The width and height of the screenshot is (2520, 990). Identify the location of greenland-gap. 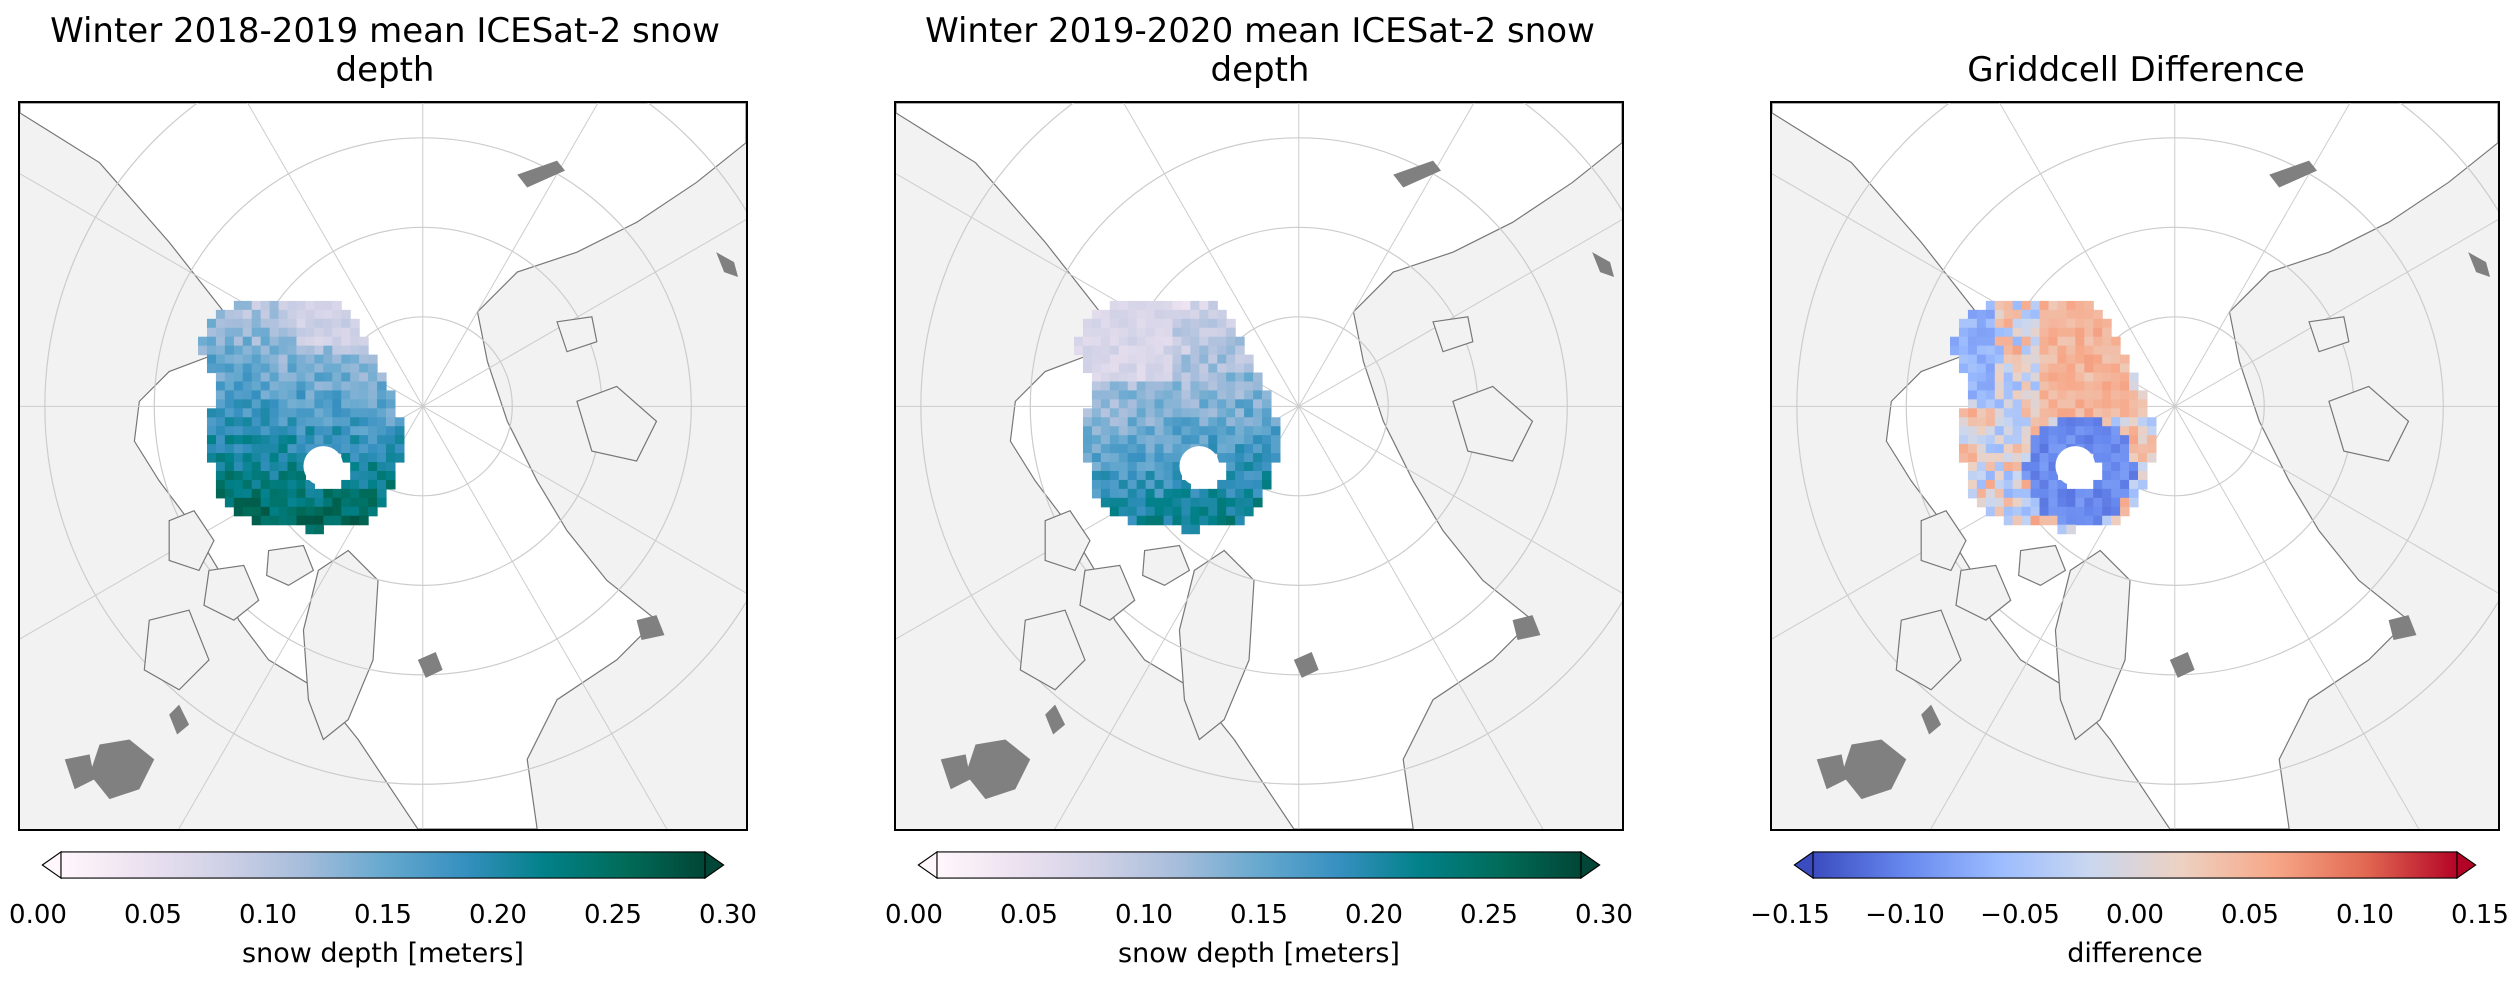
(1216, 645).